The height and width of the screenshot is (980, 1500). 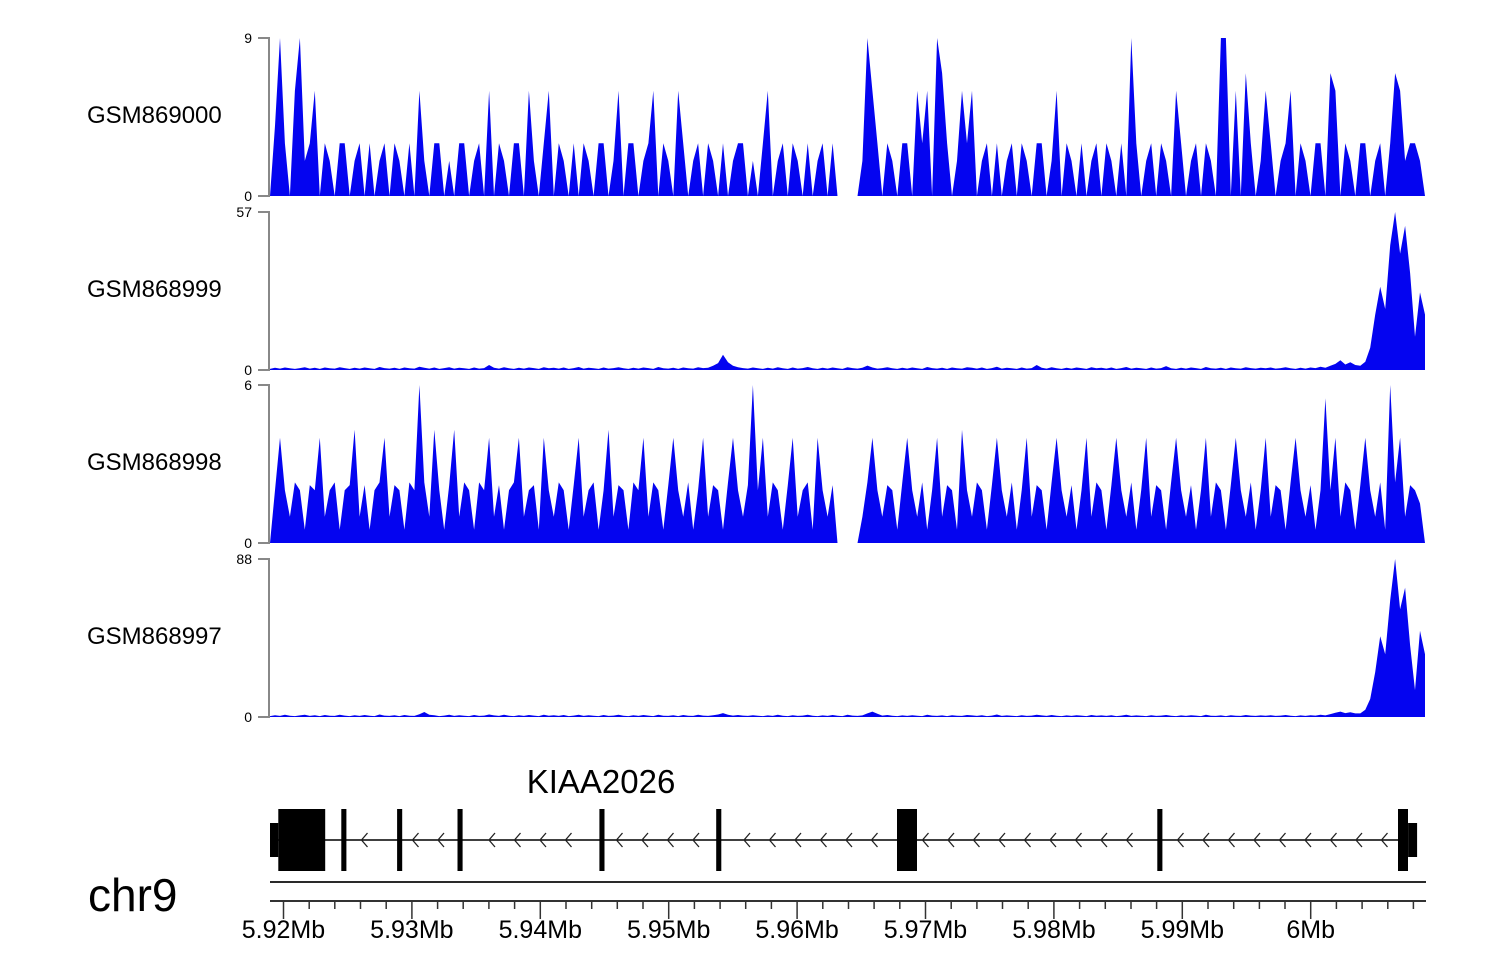 What do you see at coordinates (848, 882) in the screenshot?
I see `gene-track-separator-line` at bounding box center [848, 882].